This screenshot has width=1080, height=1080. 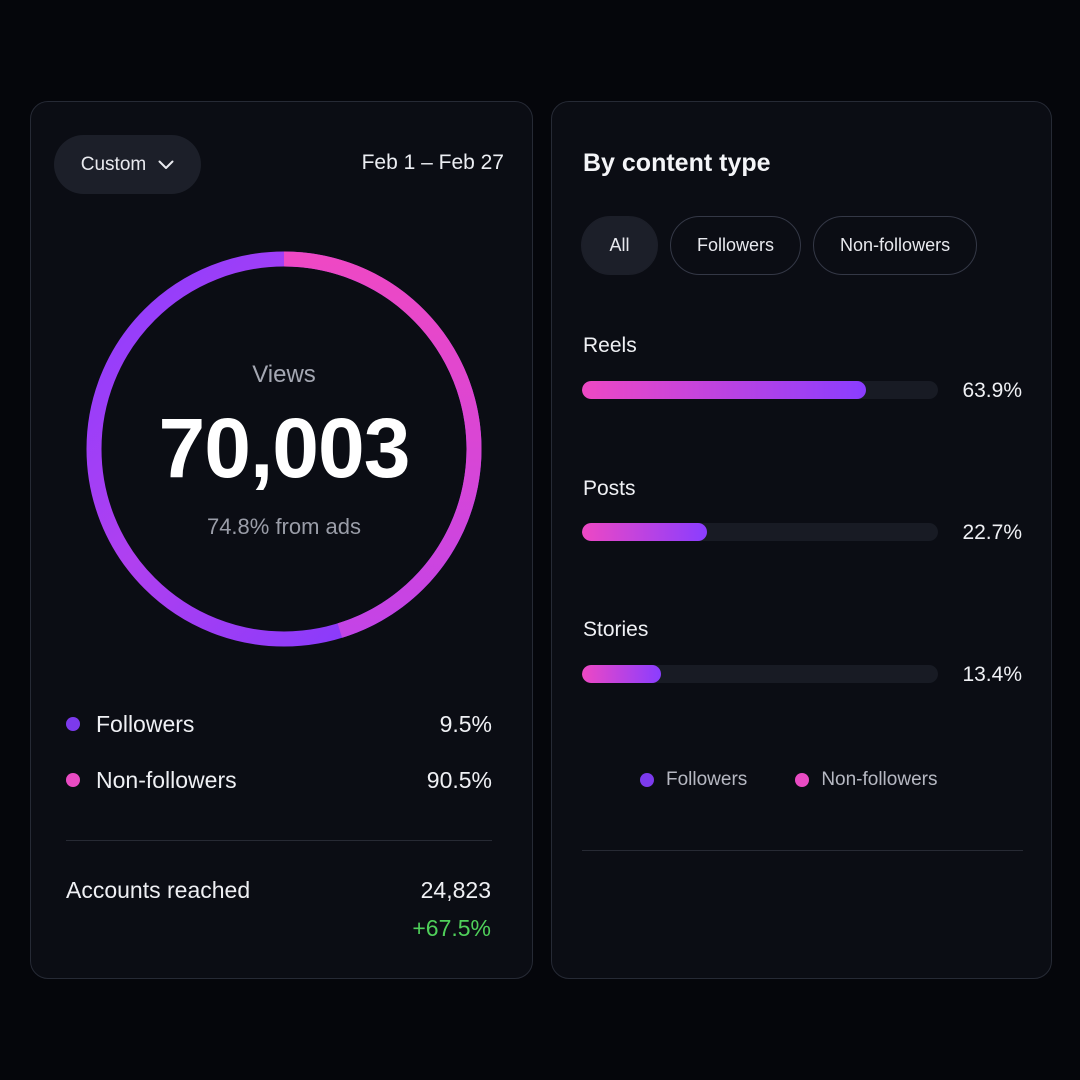 What do you see at coordinates (465, 723) in the screenshot?
I see `legend-value: 9.5%` at bounding box center [465, 723].